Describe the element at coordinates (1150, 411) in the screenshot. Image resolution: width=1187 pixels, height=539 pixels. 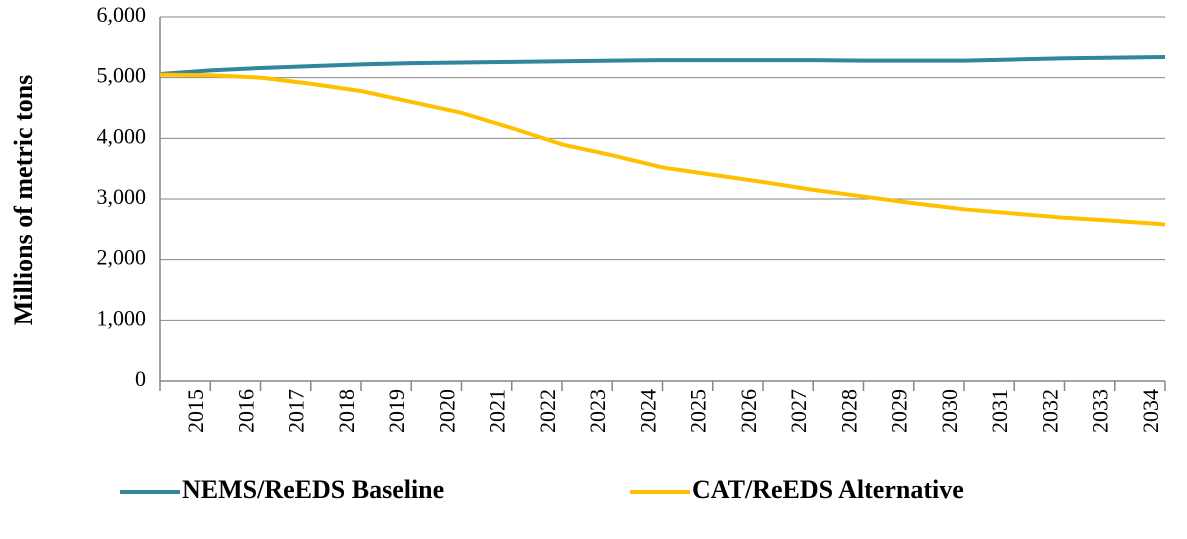
I see `x-tick-label: 2034` at that location.